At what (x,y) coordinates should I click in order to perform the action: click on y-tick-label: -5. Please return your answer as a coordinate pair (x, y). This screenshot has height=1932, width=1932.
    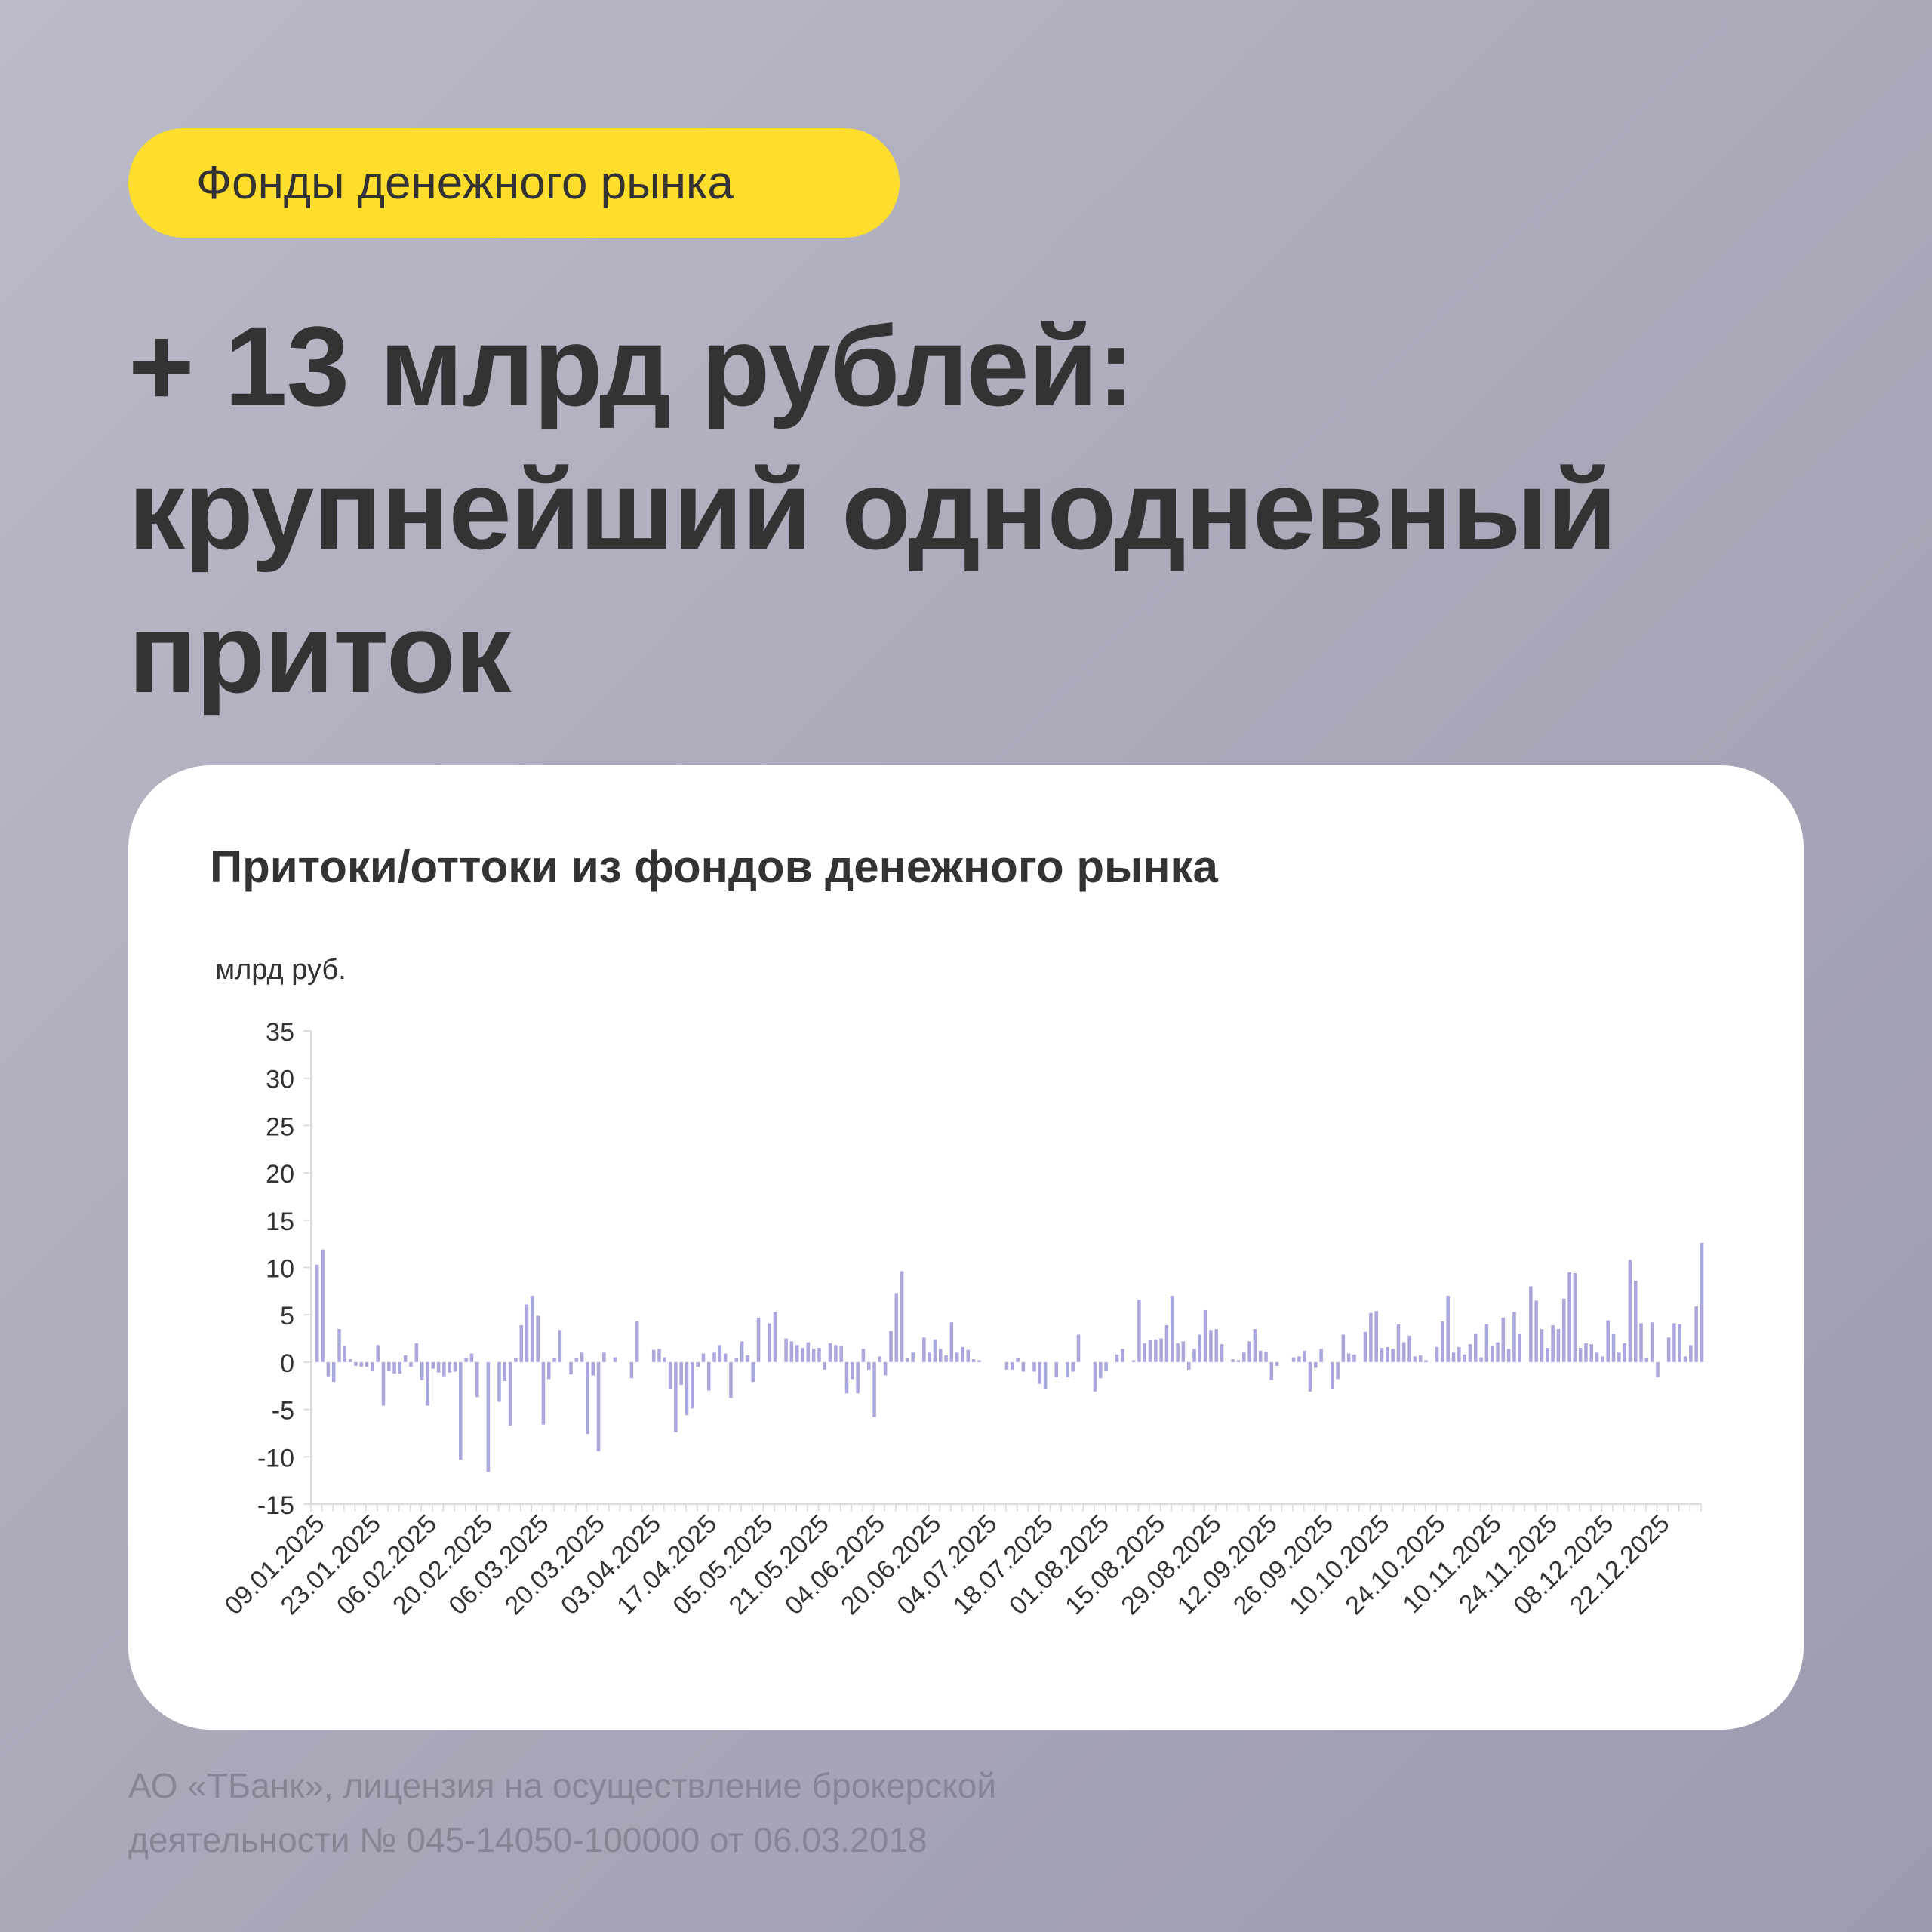
    Looking at the image, I should click on (283, 1411).